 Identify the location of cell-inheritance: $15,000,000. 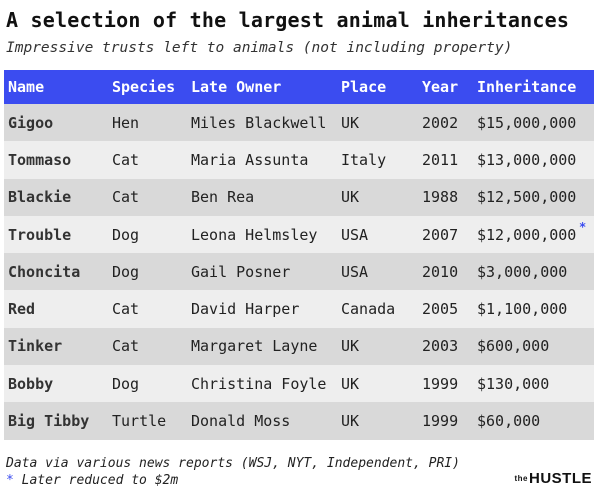
(527, 122).